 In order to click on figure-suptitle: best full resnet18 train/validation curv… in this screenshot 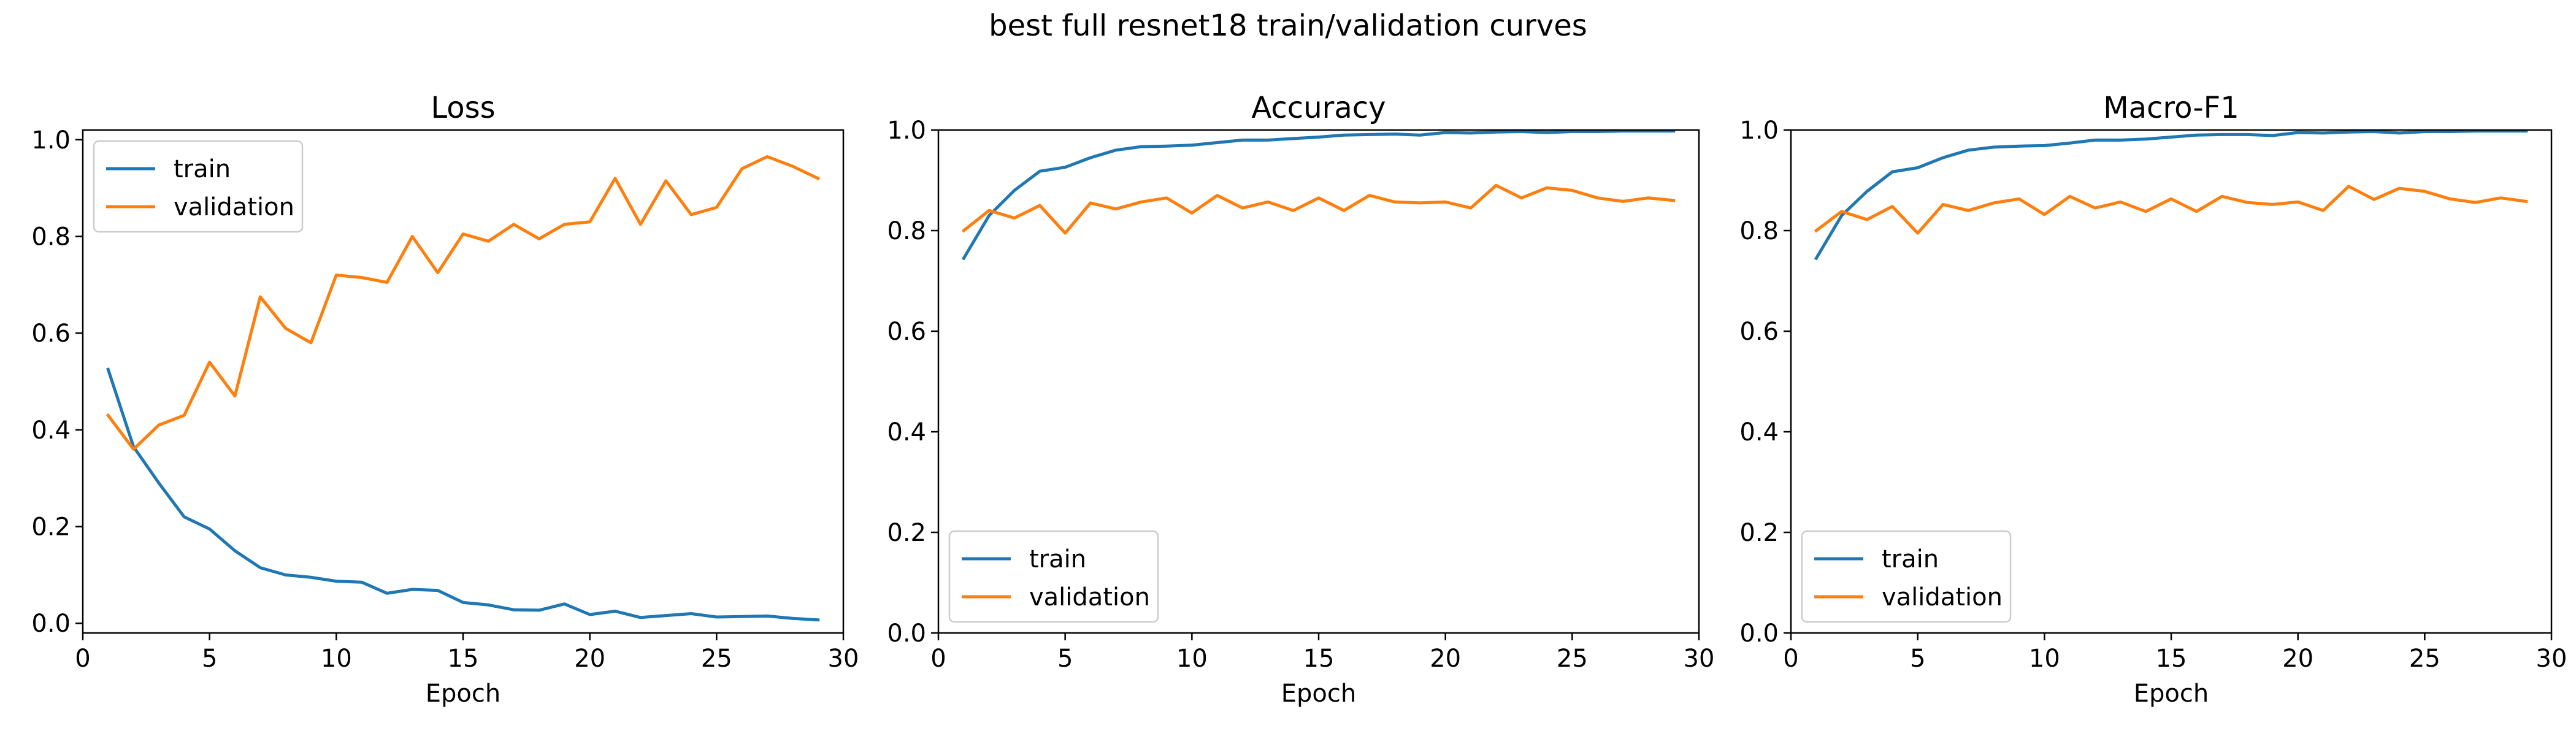, I will do `click(1288, 26)`.